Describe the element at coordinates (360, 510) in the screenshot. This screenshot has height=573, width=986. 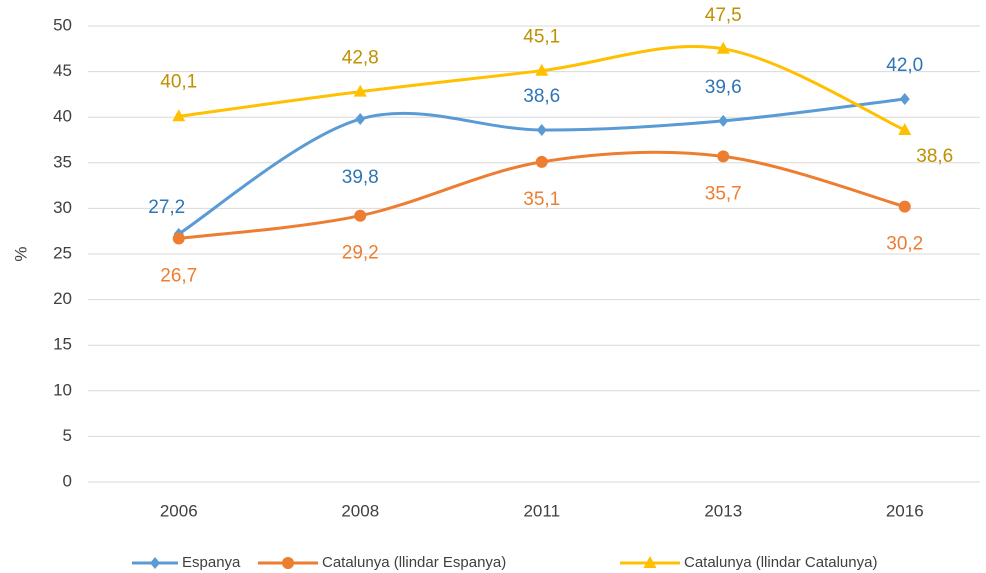
I see `x-tick-label: 2008` at that location.